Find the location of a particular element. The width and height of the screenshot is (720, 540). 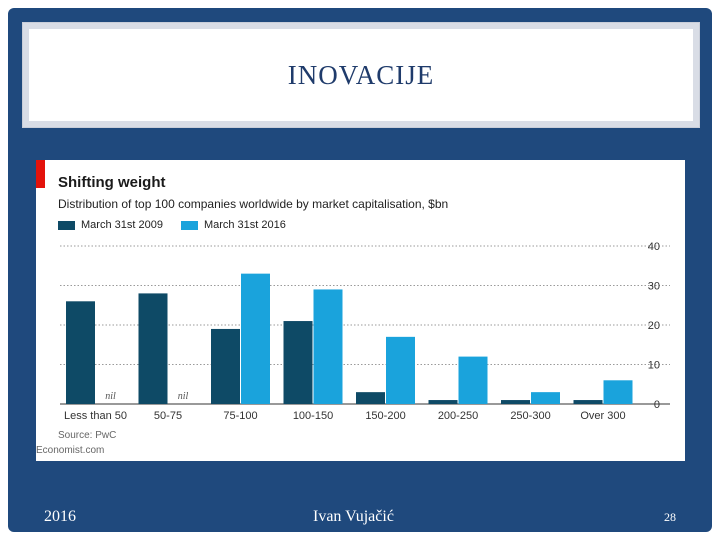

x-tick-label-4: 150-200 is located at coordinates (385, 416).